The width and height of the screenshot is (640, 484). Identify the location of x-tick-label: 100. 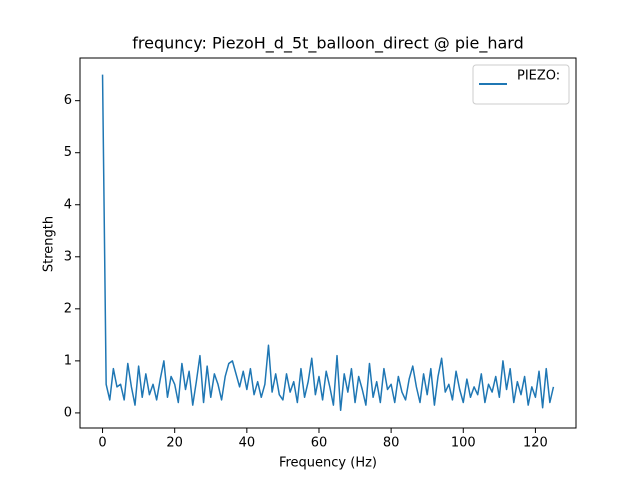
(463, 443).